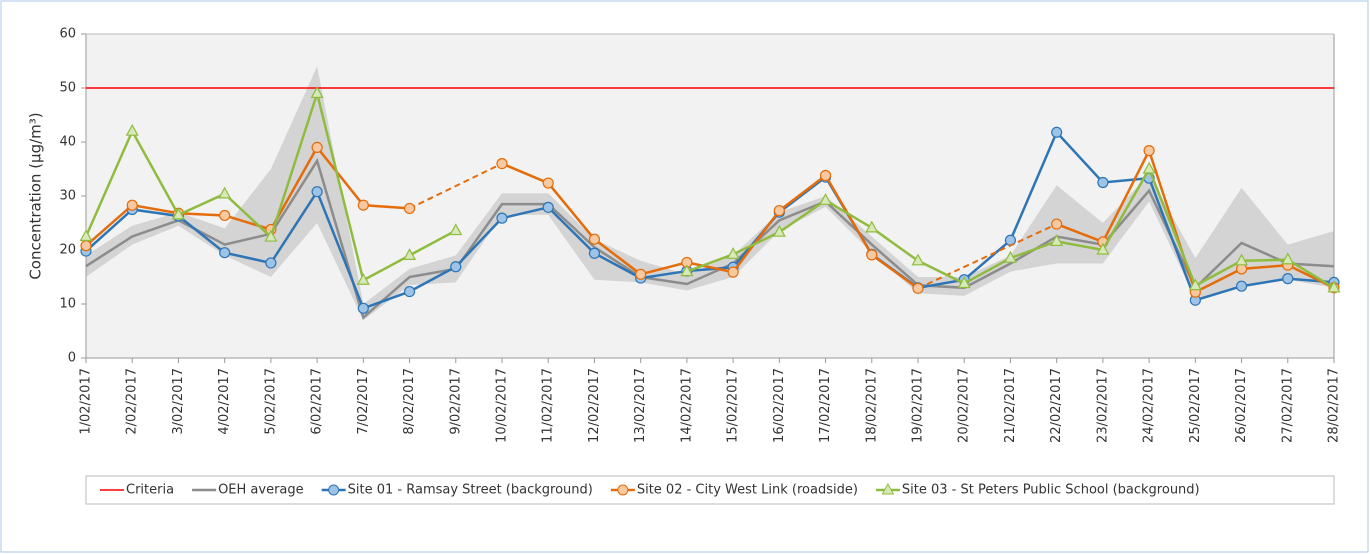 This screenshot has height=554, width=1370. I want to click on x-tick-label: 9/02/2017, so click(455, 401).